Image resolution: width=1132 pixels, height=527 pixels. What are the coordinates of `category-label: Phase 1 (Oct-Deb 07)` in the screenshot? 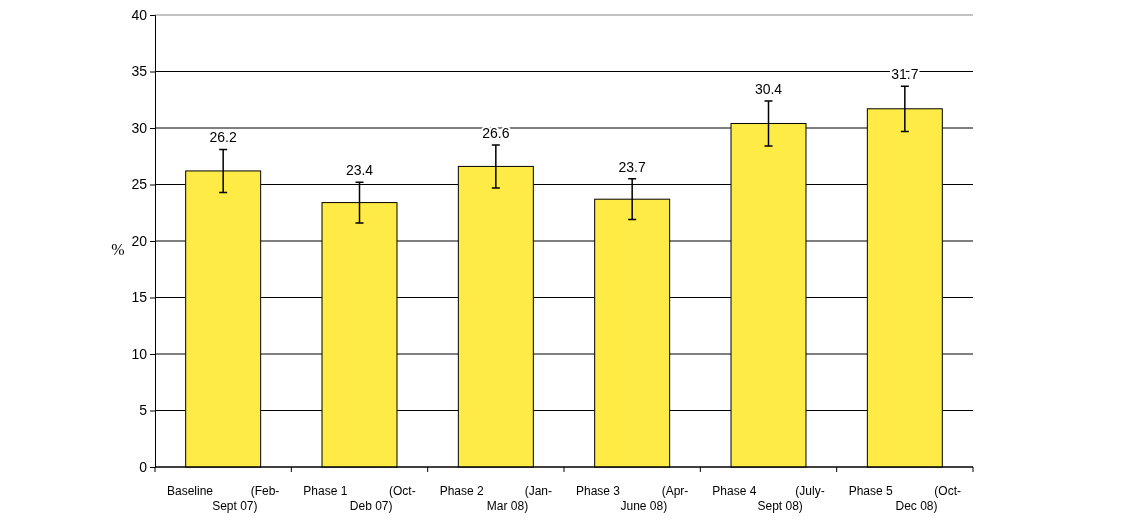 It's located at (359, 498).